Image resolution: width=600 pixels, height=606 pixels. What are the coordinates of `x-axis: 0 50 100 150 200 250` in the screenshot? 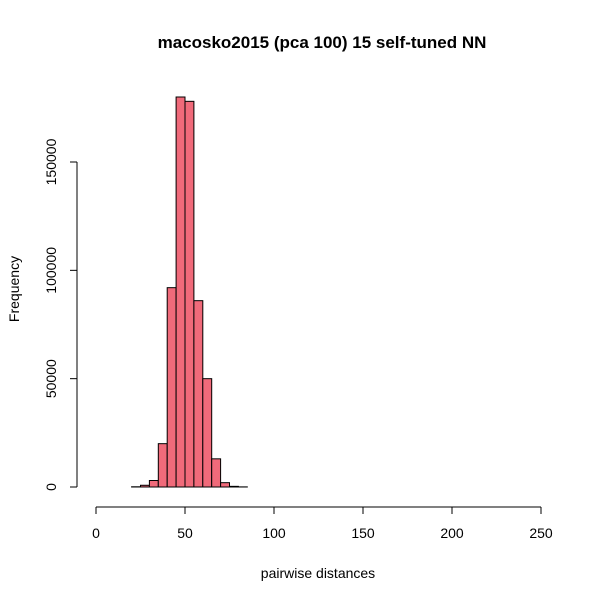 It's located at (322, 524).